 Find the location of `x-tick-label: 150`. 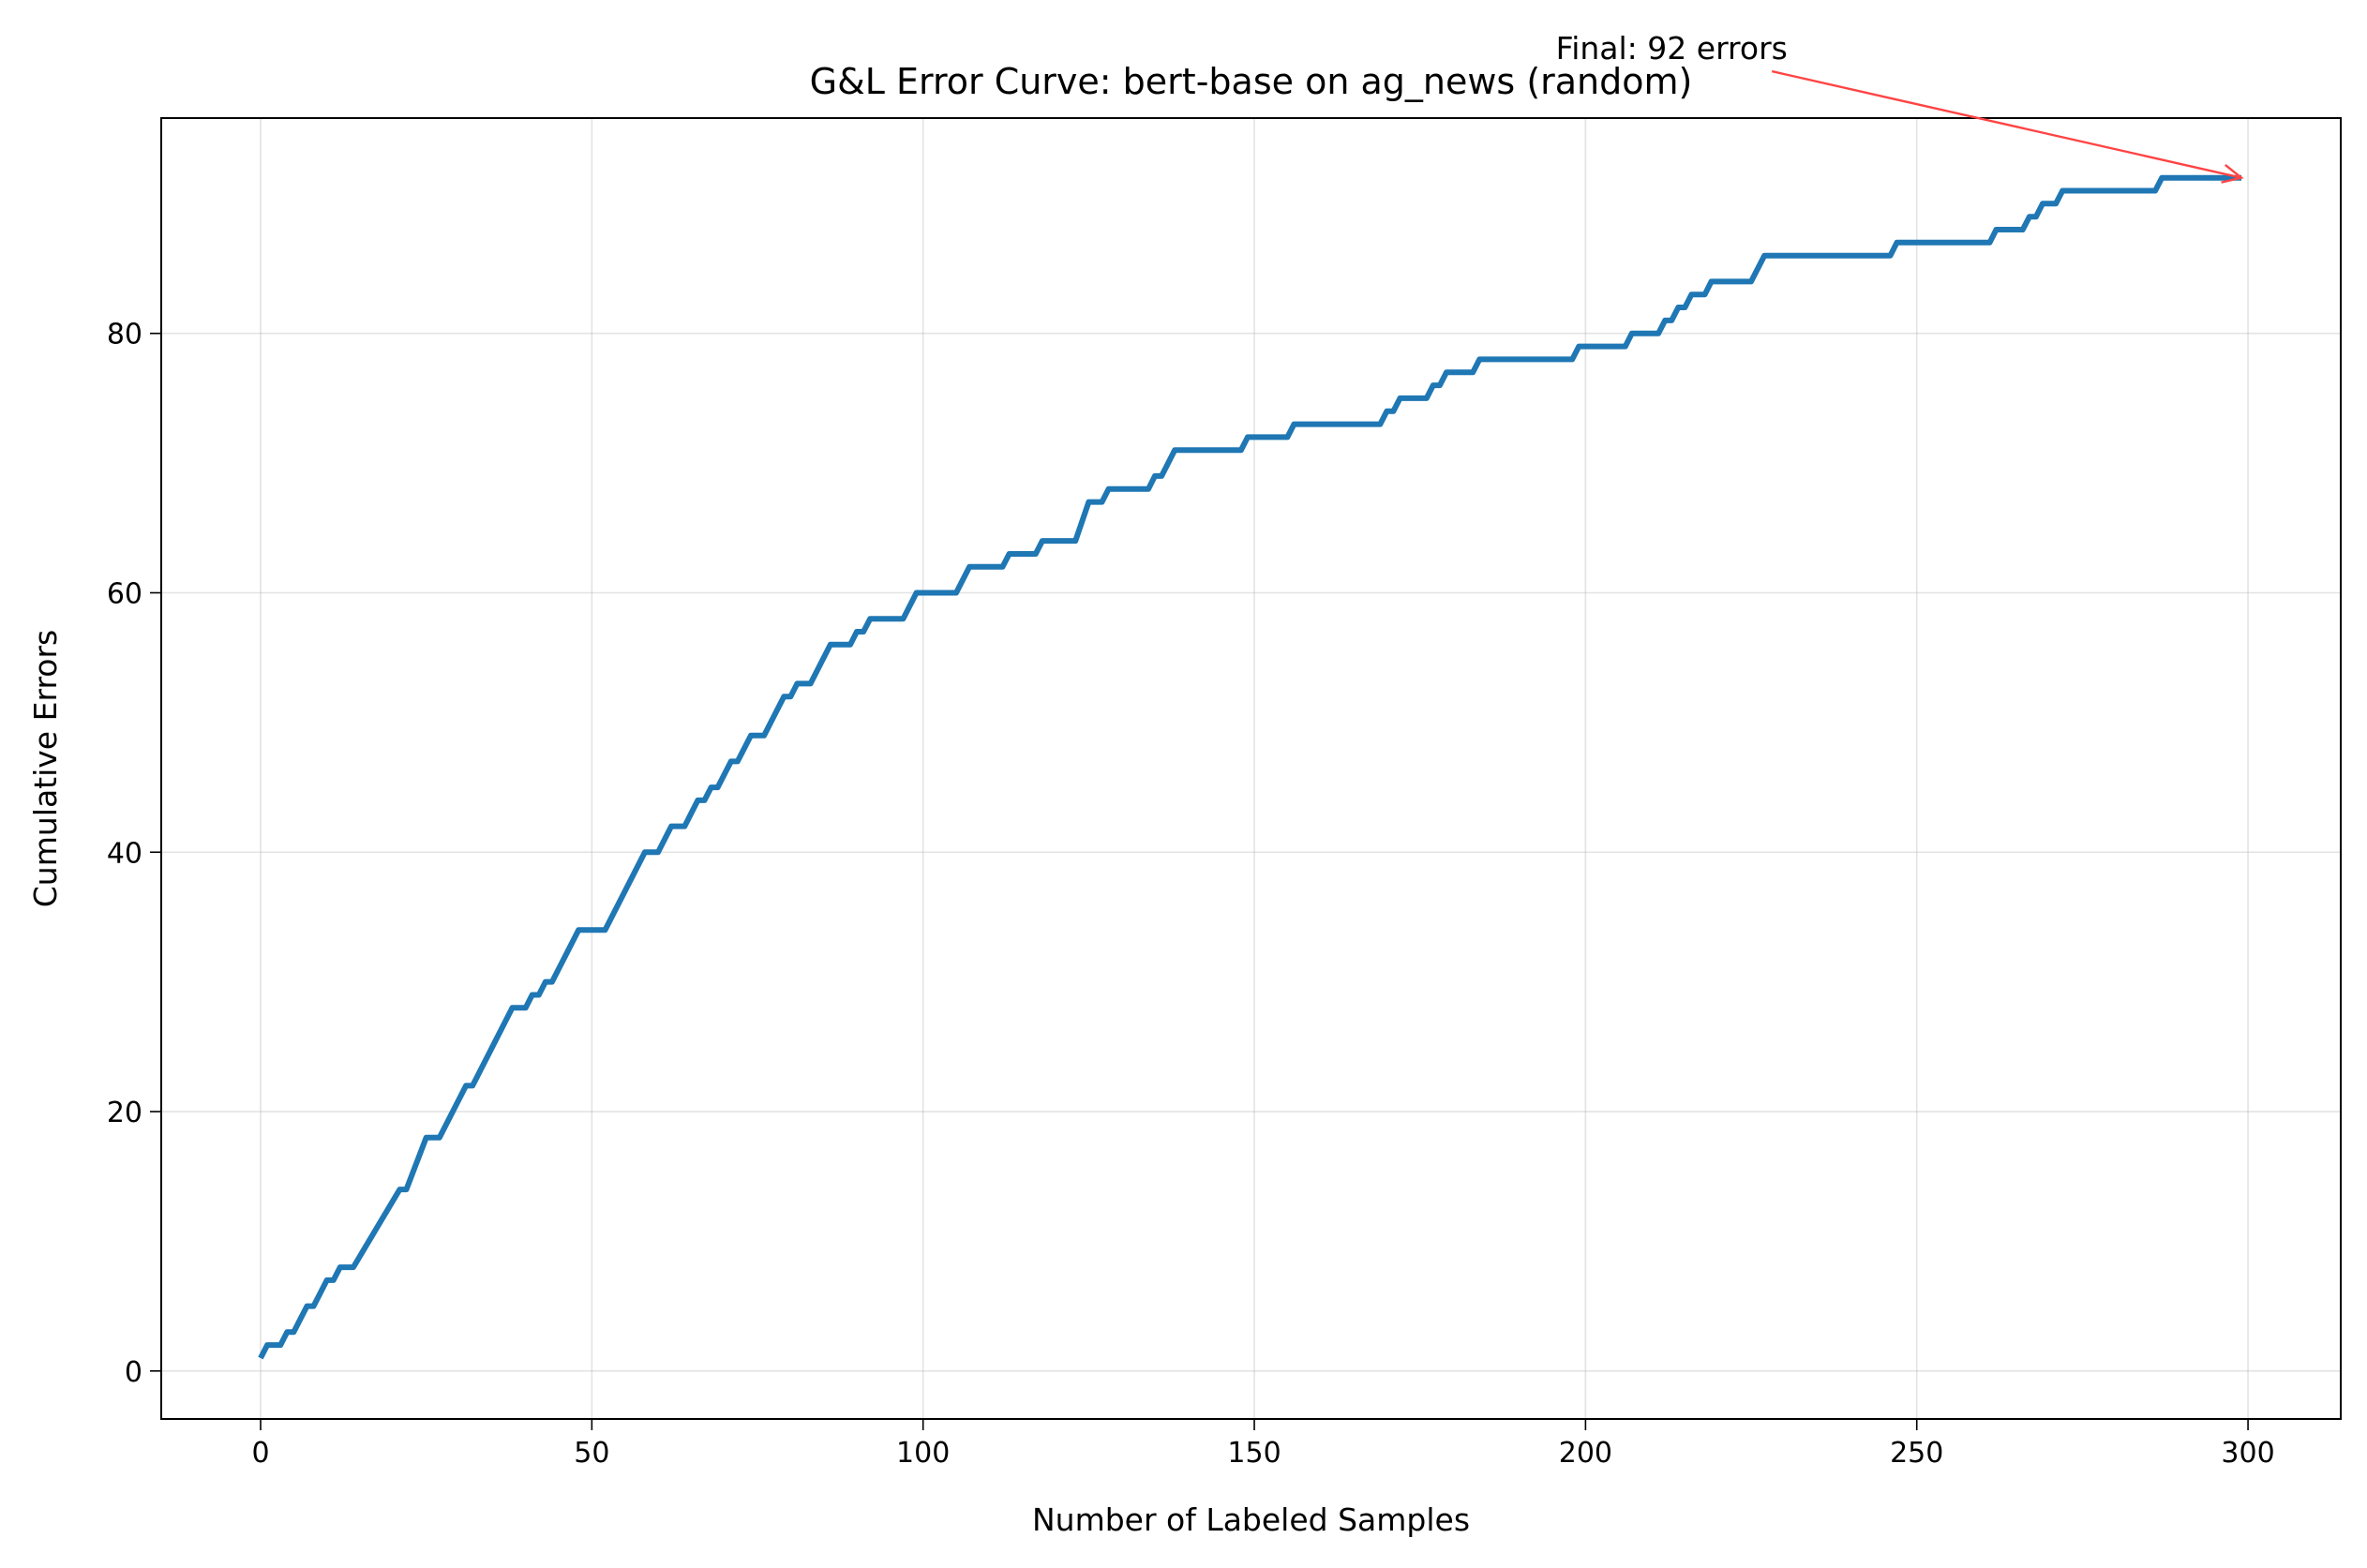

x-tick-label: 150 is located at coordinates (1254, 1454).